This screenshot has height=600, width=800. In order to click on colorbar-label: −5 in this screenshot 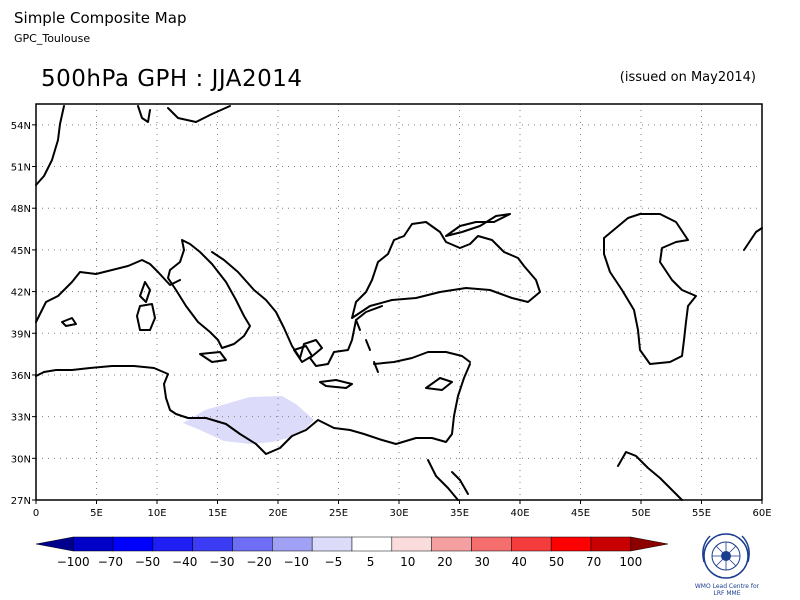, I will do `click(334, 562)`.